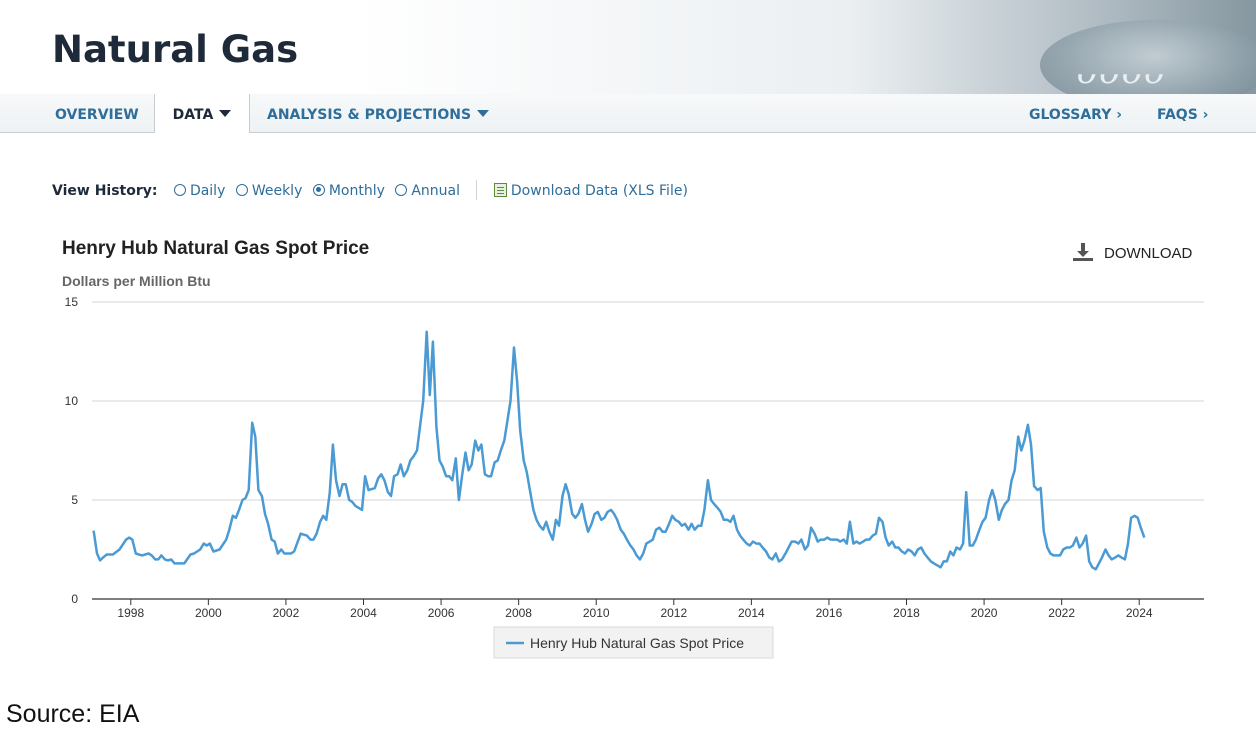 This screenshot has height=742, width=1256. I want to click on gas-burner-image, so click(1148, 57).